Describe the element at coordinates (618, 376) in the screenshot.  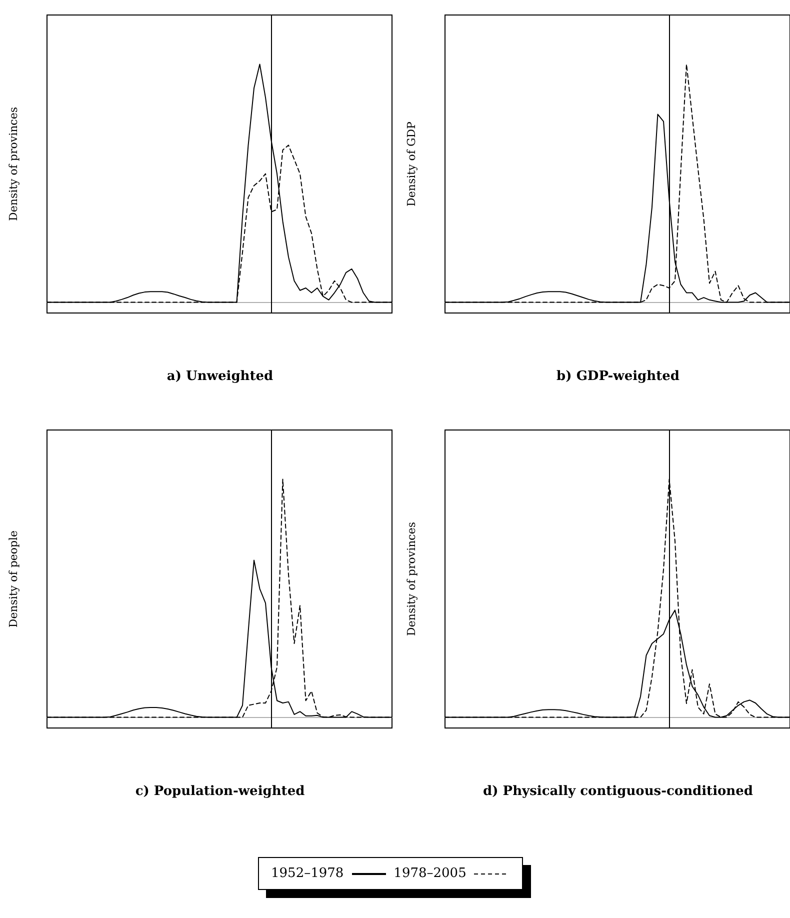
I see `text: b) GDP-weighted` at that location.